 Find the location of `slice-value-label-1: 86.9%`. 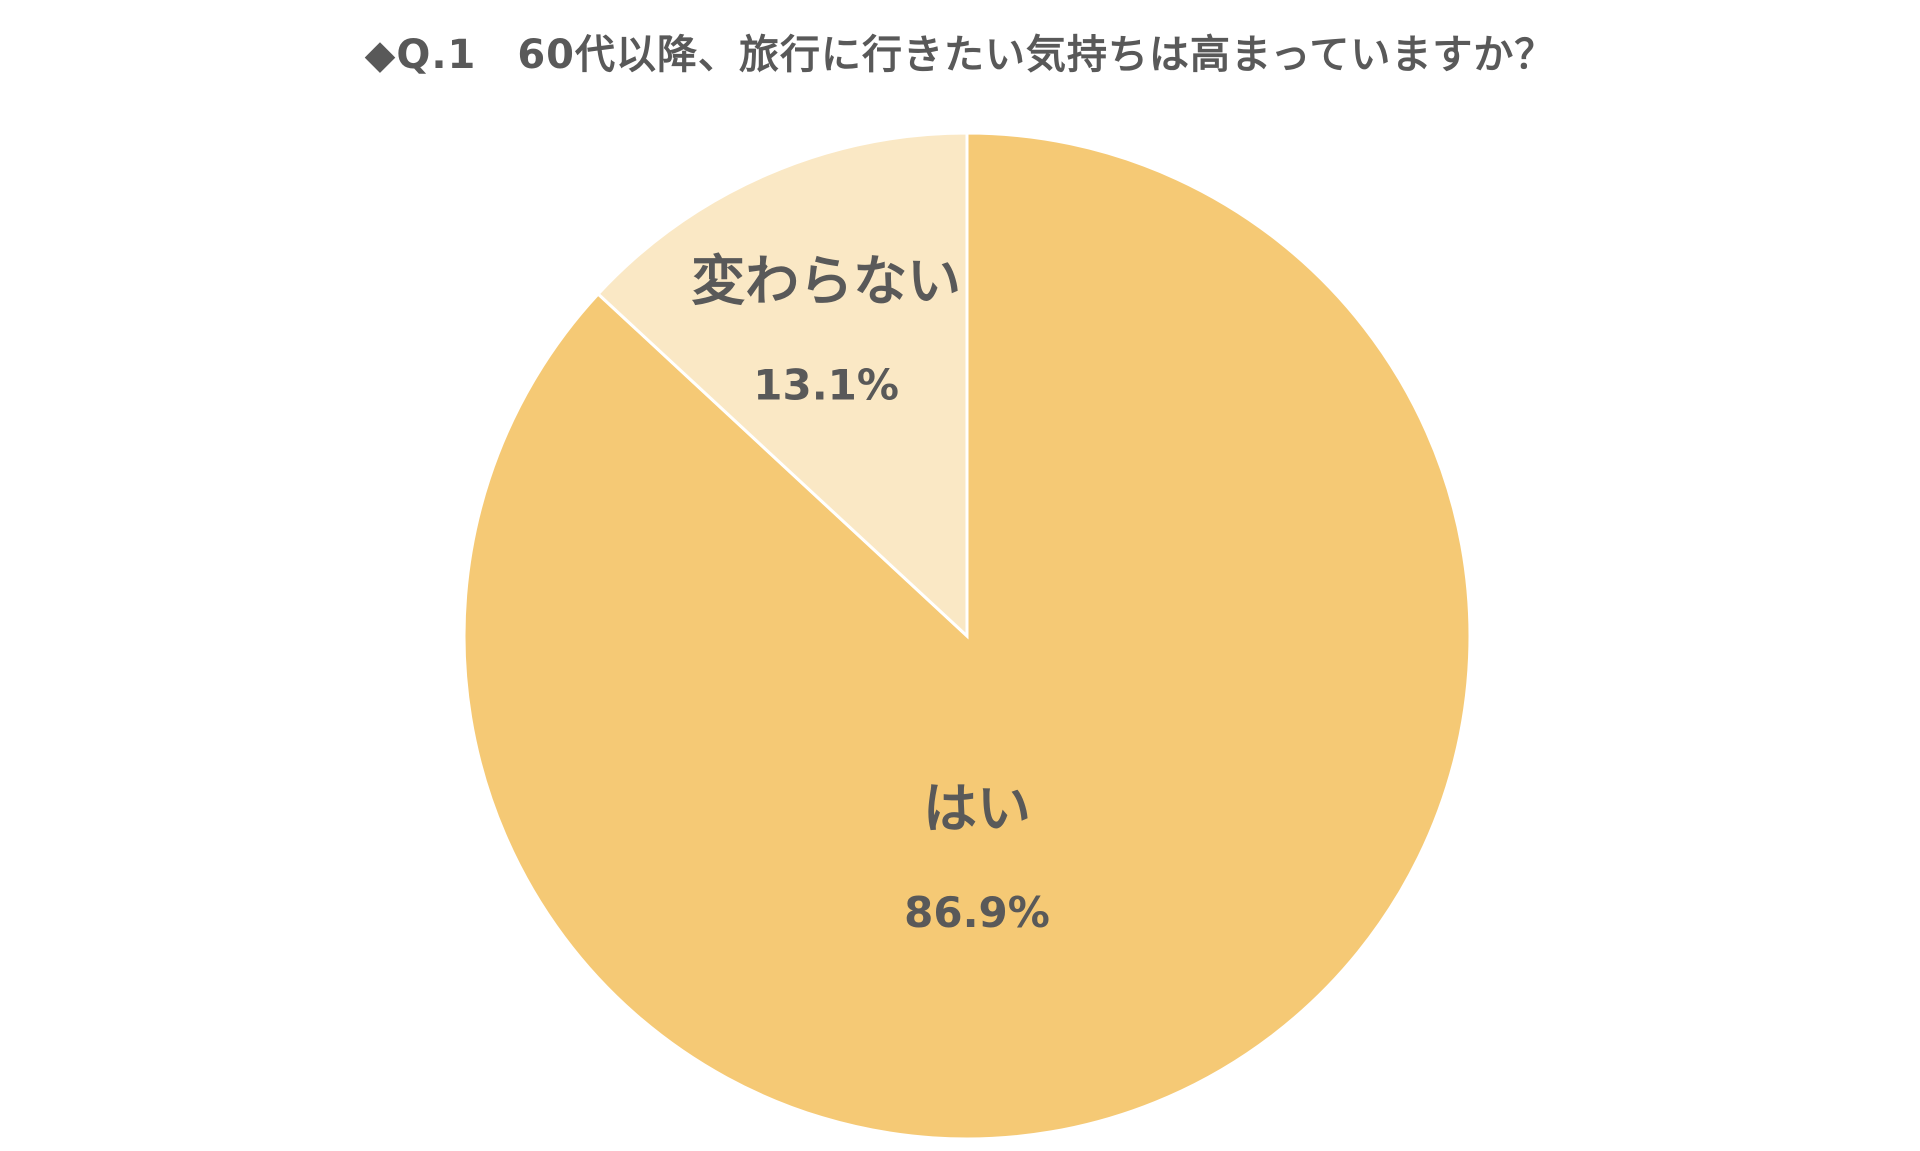

slice-value-label-1: 86.9% is located at coordinates (977, 912).